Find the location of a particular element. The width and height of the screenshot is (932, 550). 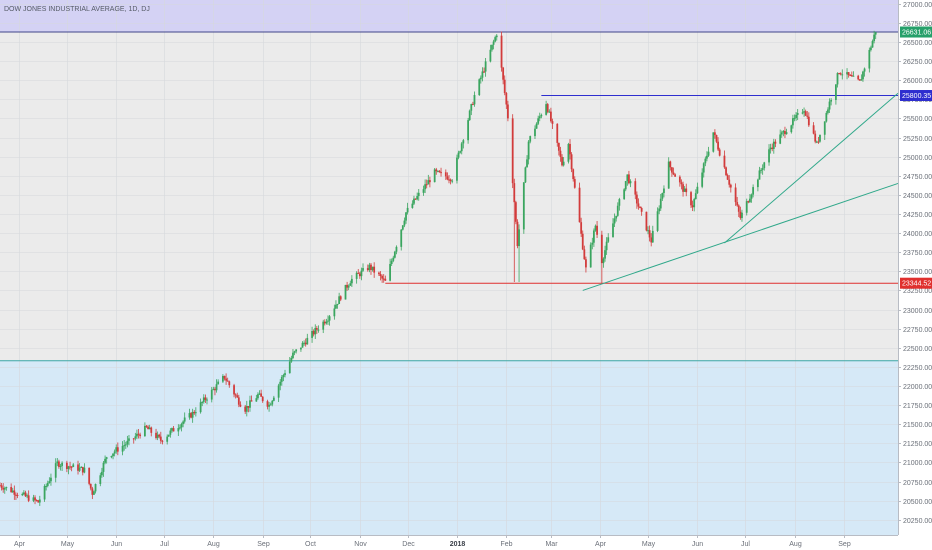

y-tick-label: 26250.00 is located at coordinates (917, 62).